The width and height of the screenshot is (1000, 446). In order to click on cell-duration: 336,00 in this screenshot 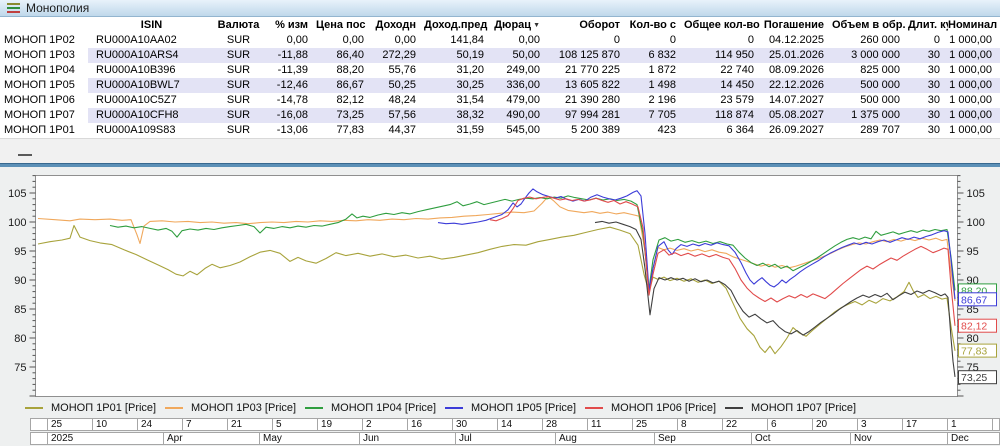, I will do `click(520, 85)`.